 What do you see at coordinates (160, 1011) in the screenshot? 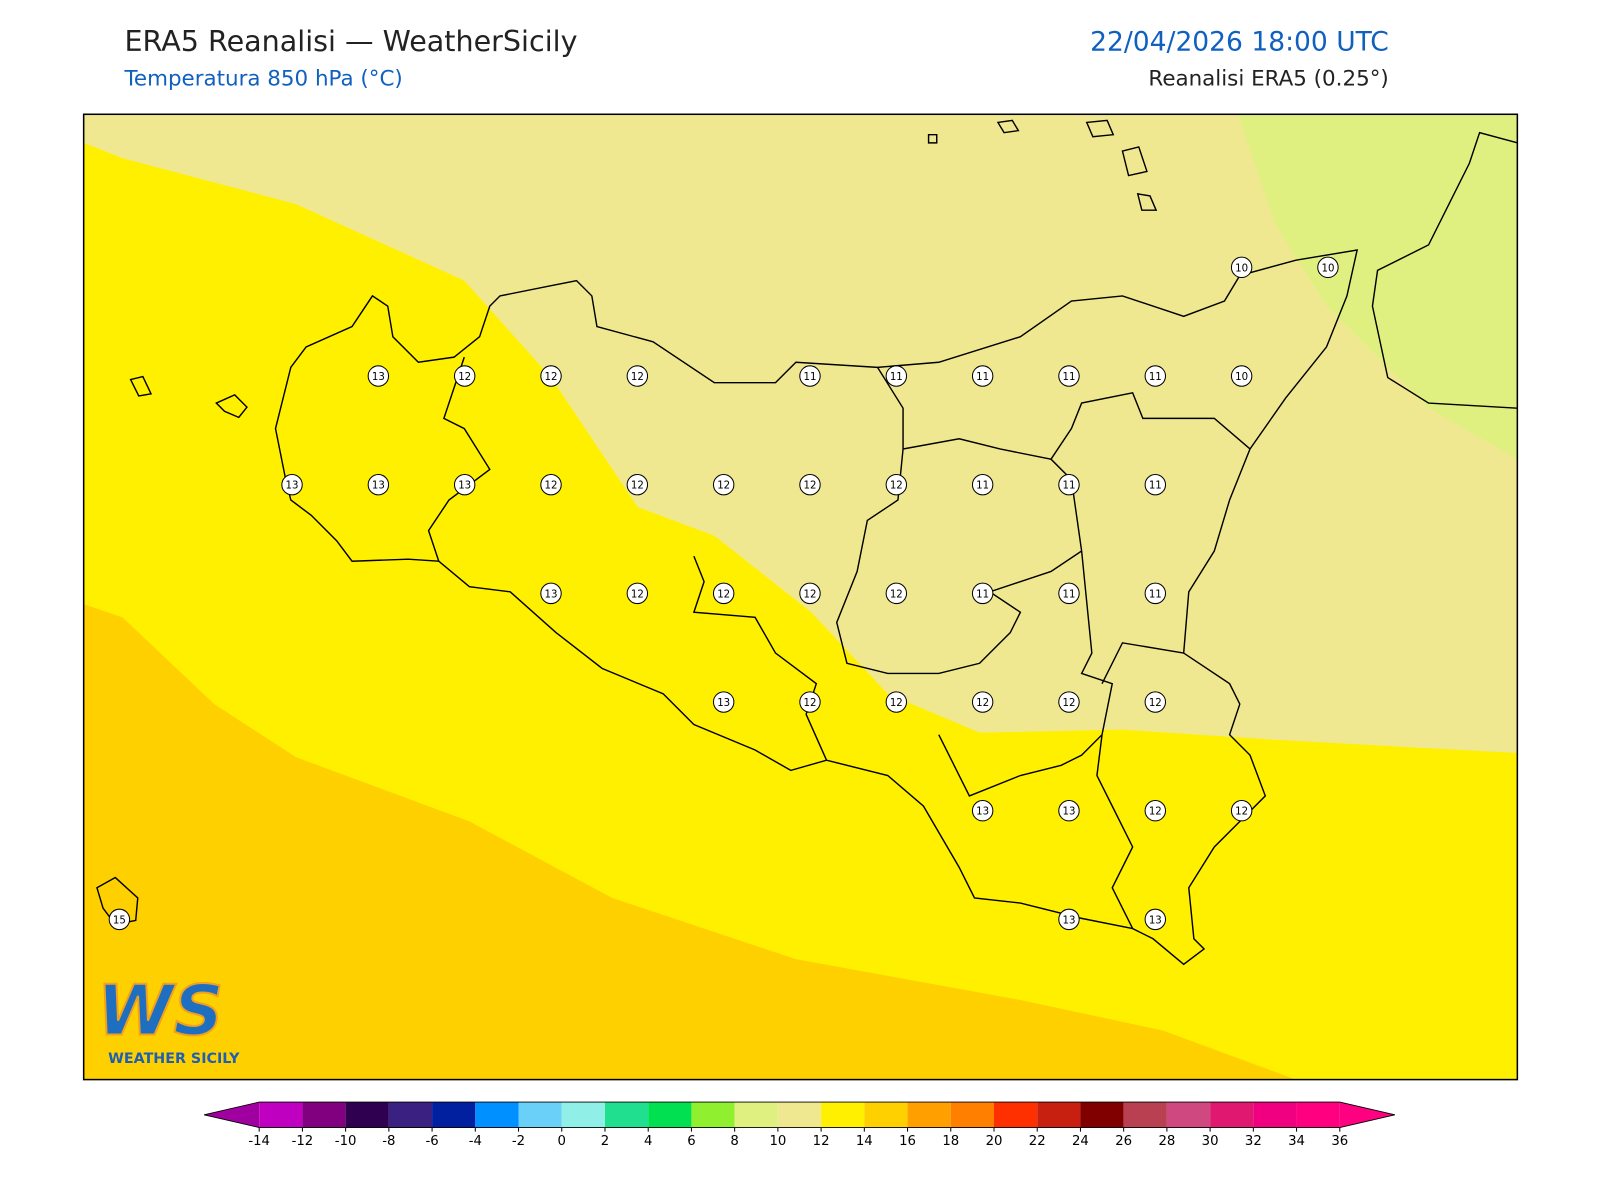
I see `logo-mark: WS` at bounding box center [160, 1011].